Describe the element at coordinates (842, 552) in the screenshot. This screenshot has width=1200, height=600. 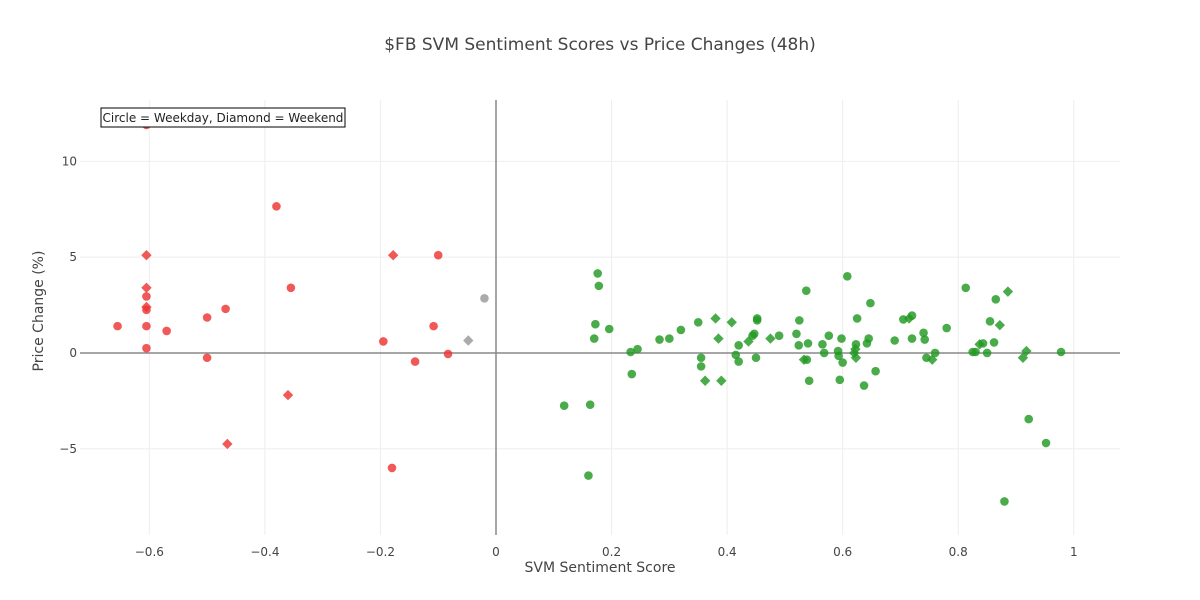
I see `x-tick-label: 0.6` at that location.